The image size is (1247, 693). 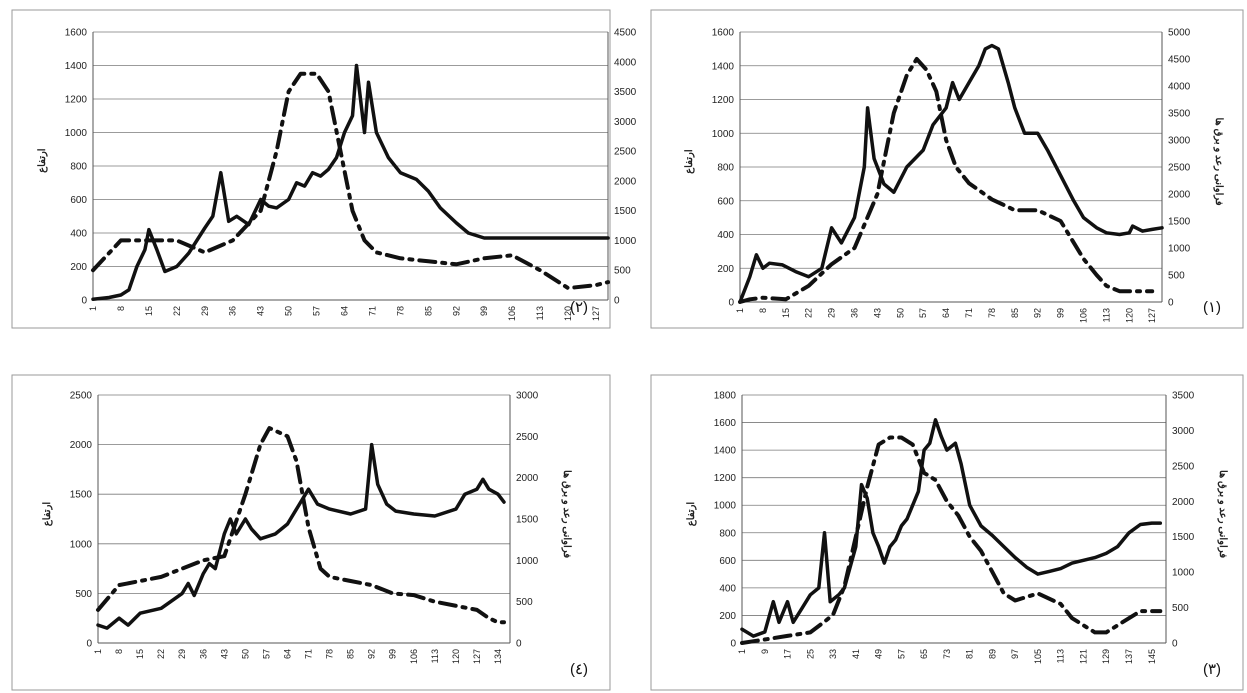 What do you see at coordinates (1212, 669) in the screenshot?
I see `panel-label: (۳)` at bounding box center [1212, 669].